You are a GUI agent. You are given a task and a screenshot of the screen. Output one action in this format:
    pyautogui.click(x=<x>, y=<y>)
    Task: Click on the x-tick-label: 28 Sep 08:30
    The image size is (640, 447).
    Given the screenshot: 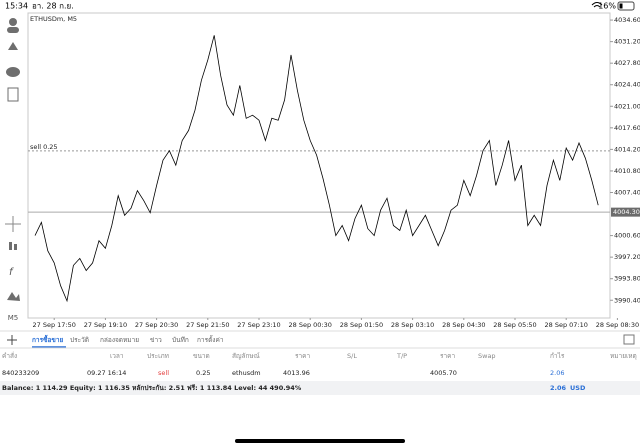 What is the action you would take?
    pyautogui.click(x=617, y=325)
    